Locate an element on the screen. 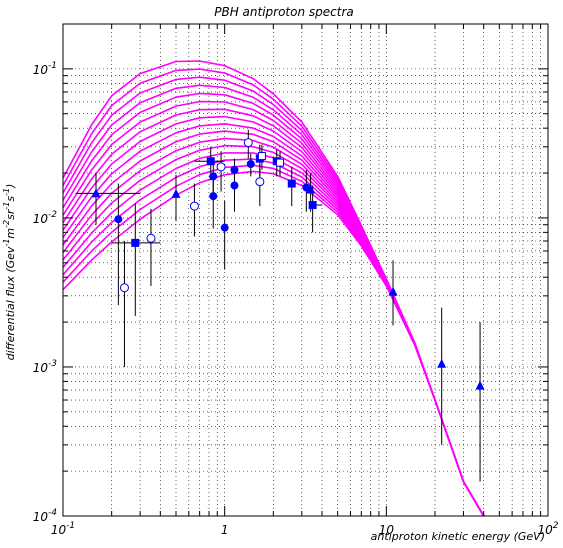 The height and width of the screenshot is (548, 563). y-tick-labels: 10⁻⁴ 10⁻³ 10⁻² 10⁻¹ is located at coordinates (45, 292).